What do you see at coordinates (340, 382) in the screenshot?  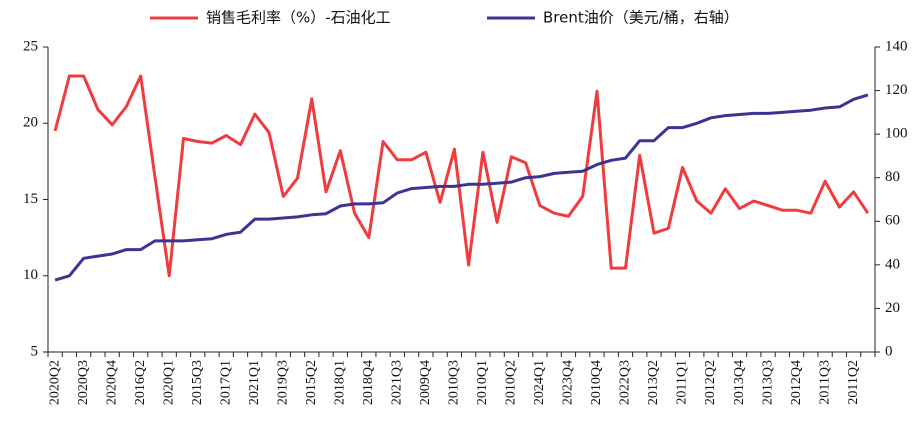 I see `x-tick-label: 2018Q1` at bounding box center [340, 382].